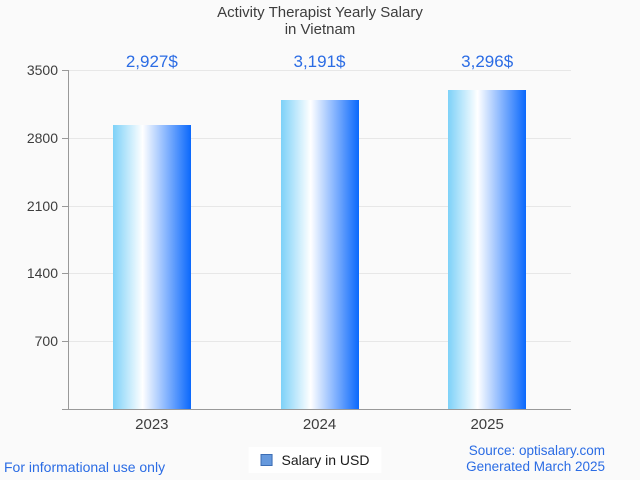 The width and height of the screenshot is (640, 480). What do you see at coordinates (266, 460) in the screenshot?
I see `legend-swatch-icon` at bounding box center [266, 460].